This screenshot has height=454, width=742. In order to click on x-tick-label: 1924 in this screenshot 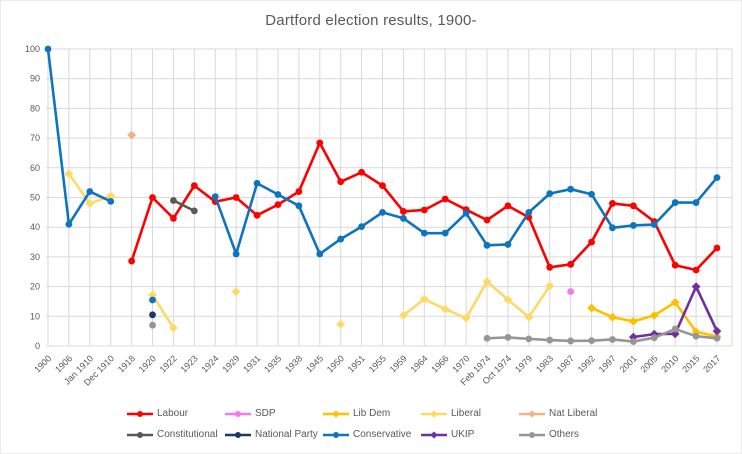, I will do `click(209, 363)`.